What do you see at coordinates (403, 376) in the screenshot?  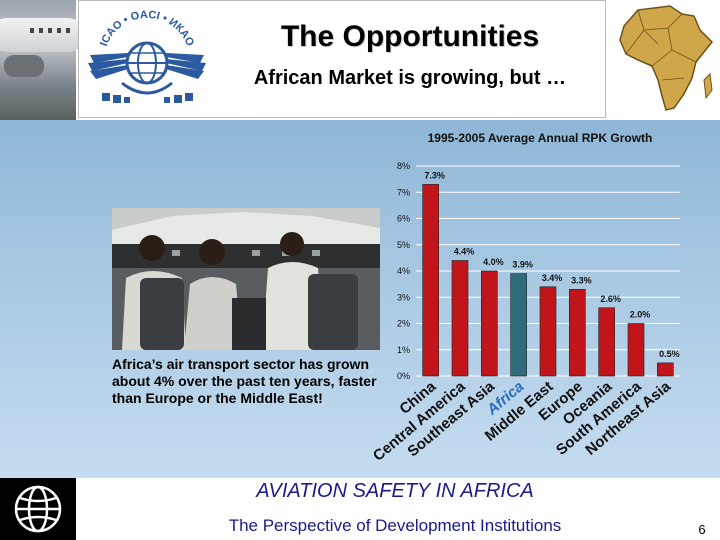 I see `y-tick-label: 0%` at bounding box center [403, 376].